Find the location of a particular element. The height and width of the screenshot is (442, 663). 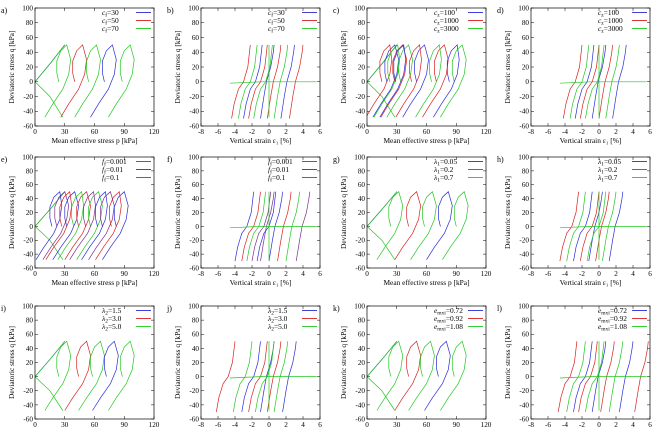

legend-entry: emxi=0.72 is located at coordinates (612, 311).